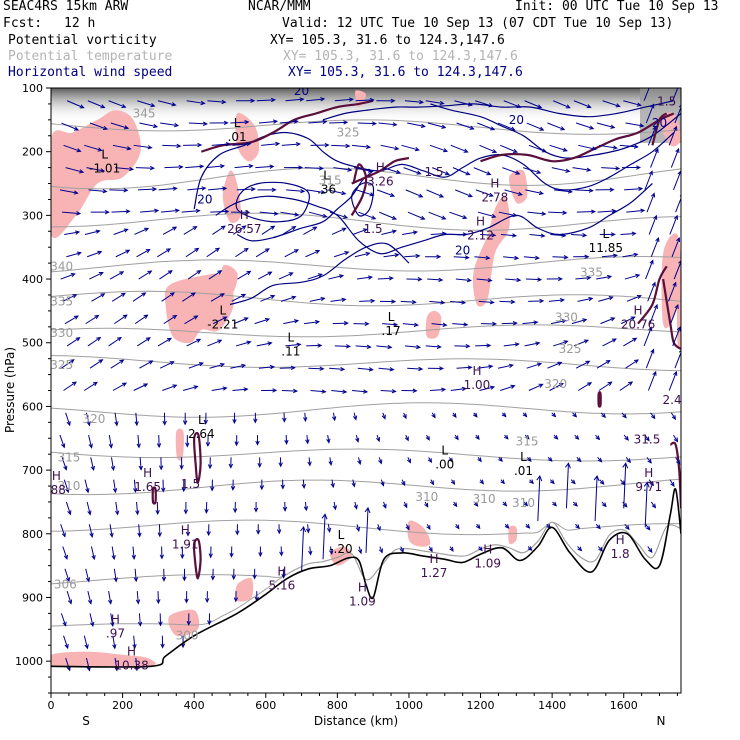 This screenshot has width=740, height=740. What do you see at coordinates (29, 661) in the screenshot?
I see `y-tick-label-9: 1000` at bounding box center [29, 661].